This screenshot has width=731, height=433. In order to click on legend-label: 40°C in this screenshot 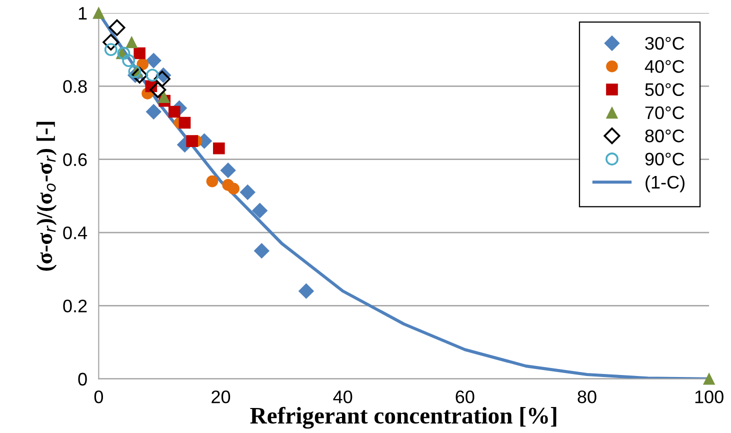, I will do `click(664, 66)`.